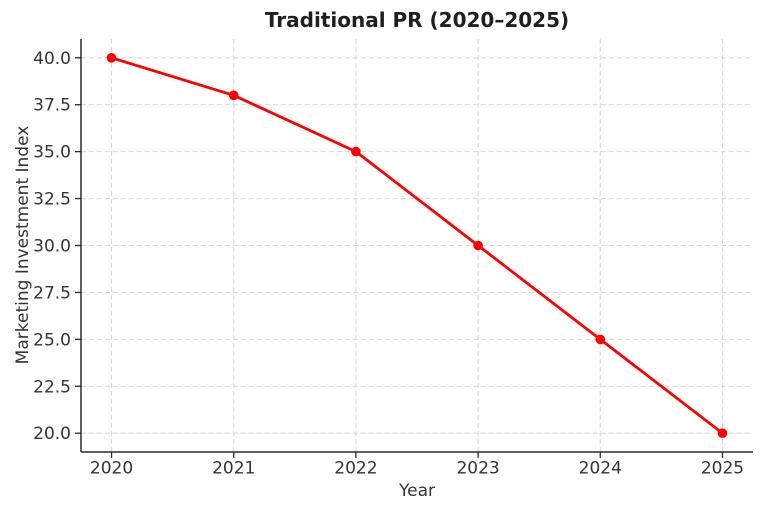 Image resolution: width=768 pixels, height=512 pixels. Describe the element at coordinates (52, 340) in the screenshot. I see `y-tick-label: 25.0` at that location.